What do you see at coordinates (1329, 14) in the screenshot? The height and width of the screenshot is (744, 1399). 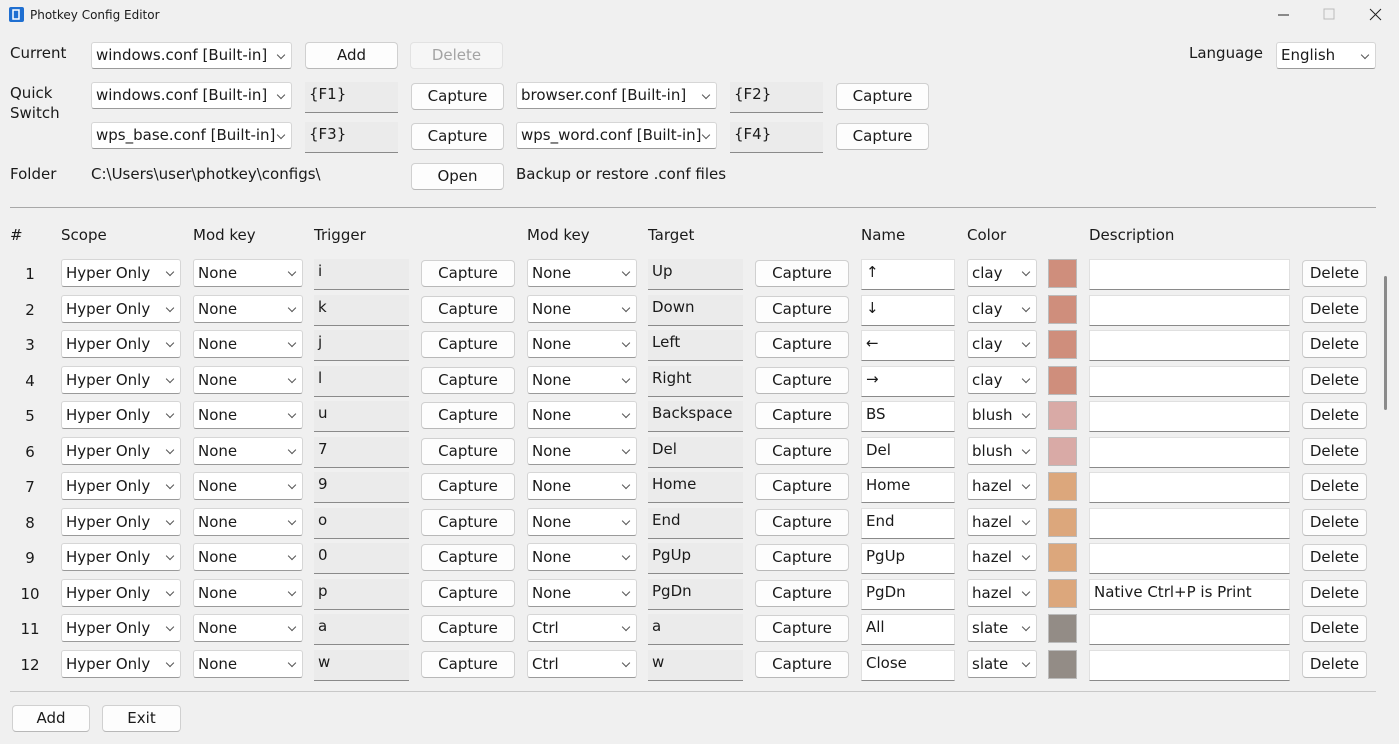 I see `maximize-button` at bounding box center [1329, 14].